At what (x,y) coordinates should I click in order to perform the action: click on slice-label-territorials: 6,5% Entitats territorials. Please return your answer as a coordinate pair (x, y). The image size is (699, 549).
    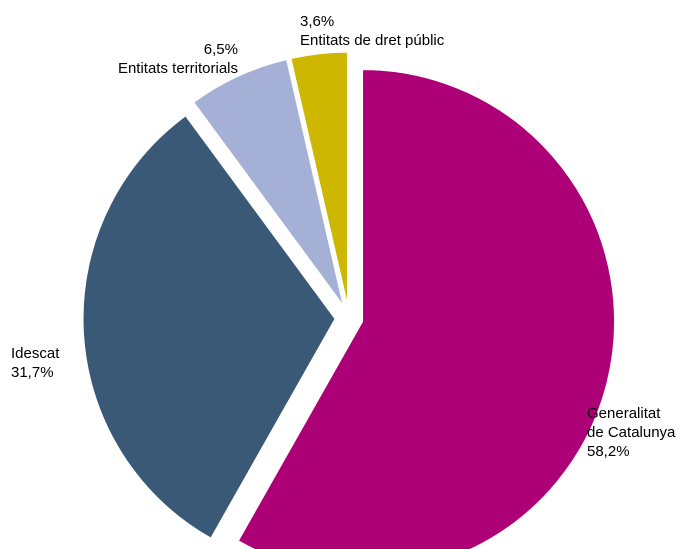
    Looking at the image, I should click on (161, 59).